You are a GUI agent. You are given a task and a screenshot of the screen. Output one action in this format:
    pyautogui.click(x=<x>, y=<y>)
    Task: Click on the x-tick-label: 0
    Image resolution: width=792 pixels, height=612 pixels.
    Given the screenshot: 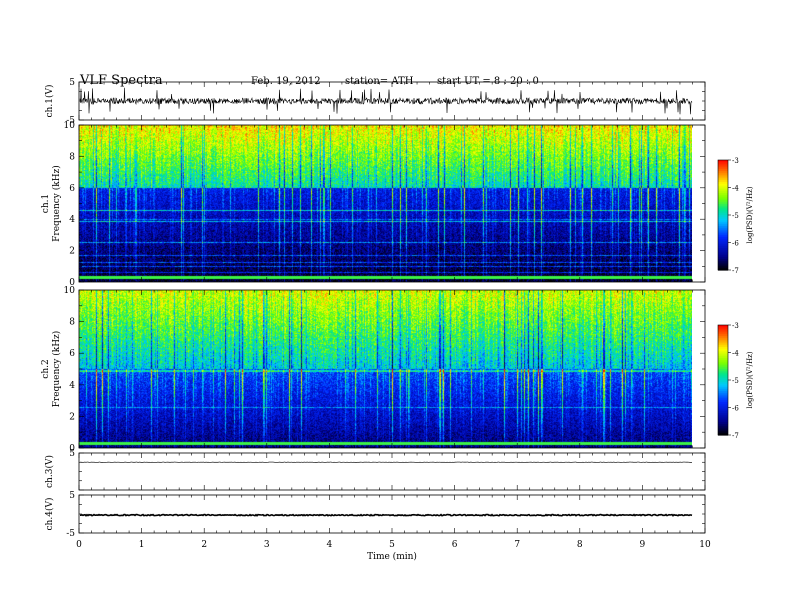 What is the action you would take?
    pyautogui.click(x=79, y=545)
    